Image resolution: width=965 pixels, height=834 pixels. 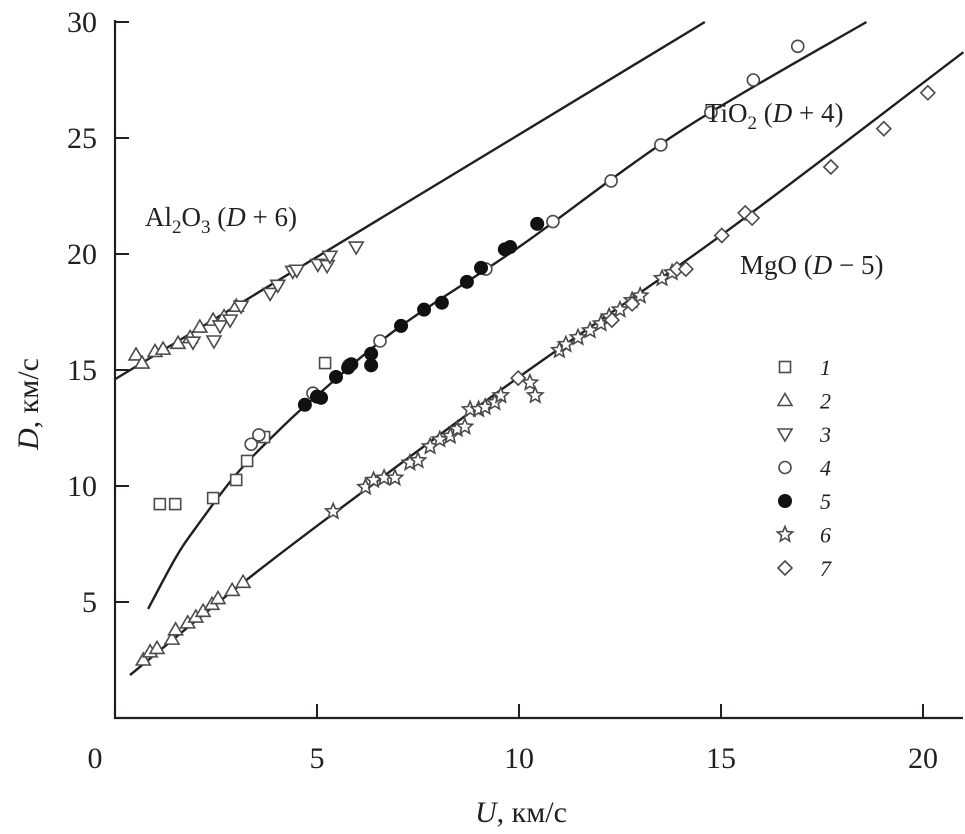 What do you see at coordinates (82, 370) in the screenshot?
I see `y-tick-label: 15` at bounding box center [82, 370].